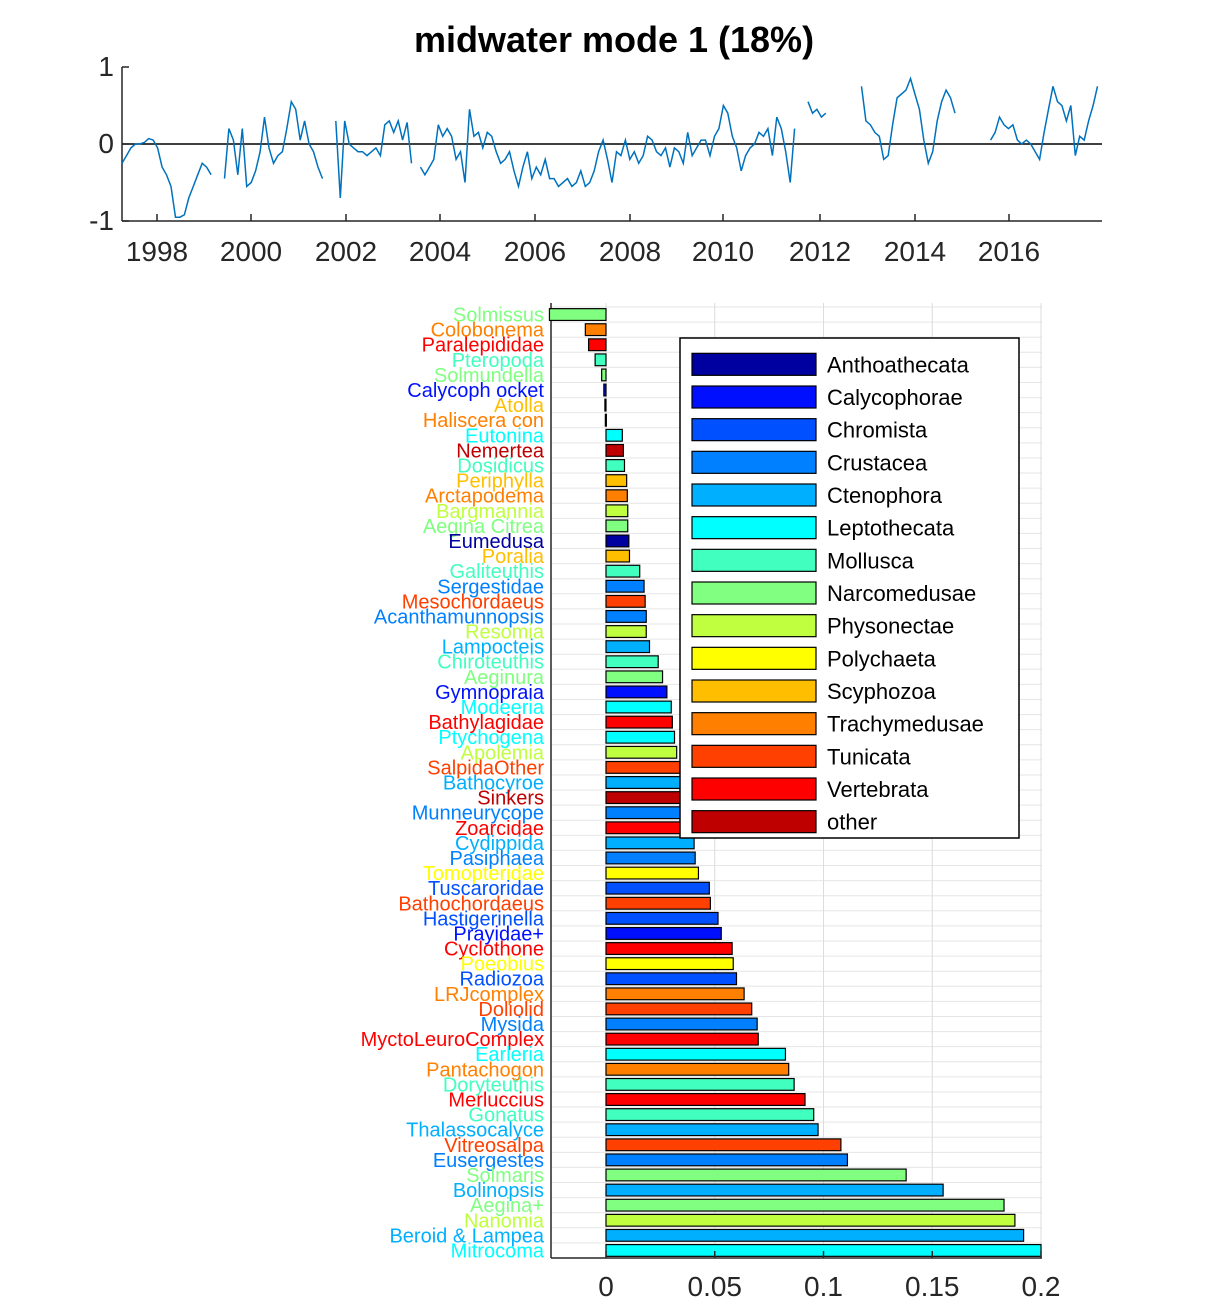  What do you see at coordinates (877, 462) in the screenshot?
I see `legend-entry: Crustacea` at bounding box center [877, 462].